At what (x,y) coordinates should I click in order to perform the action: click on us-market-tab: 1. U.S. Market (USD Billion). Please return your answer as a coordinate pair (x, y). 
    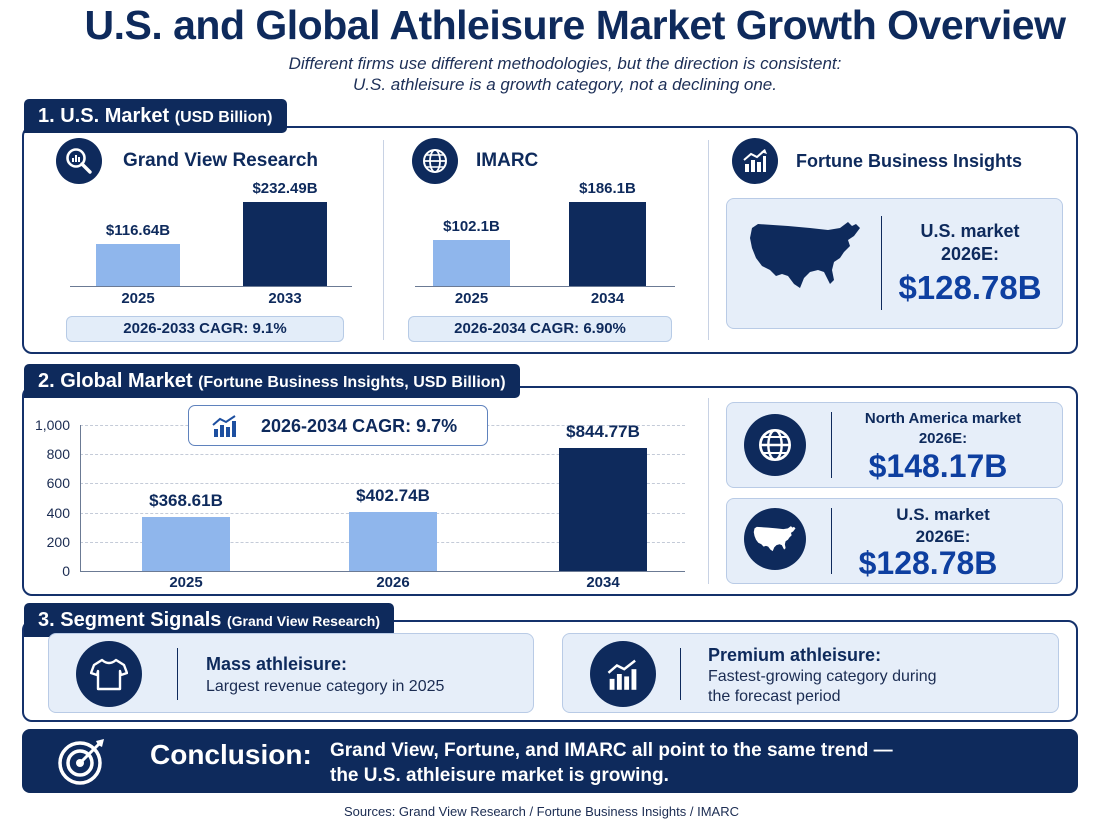
    Looking at the image, I should click on (155, 116).